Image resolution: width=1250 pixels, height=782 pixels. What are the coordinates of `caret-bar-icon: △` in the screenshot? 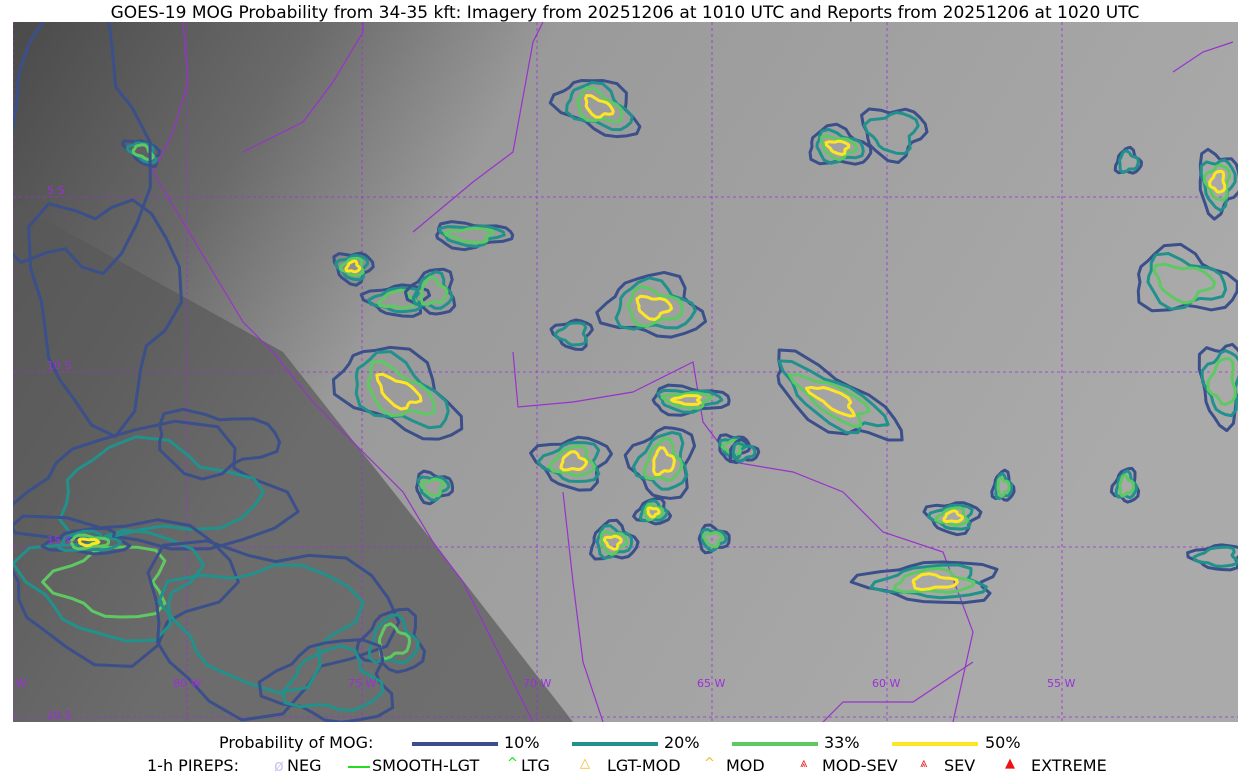 It's located at (585, 763).